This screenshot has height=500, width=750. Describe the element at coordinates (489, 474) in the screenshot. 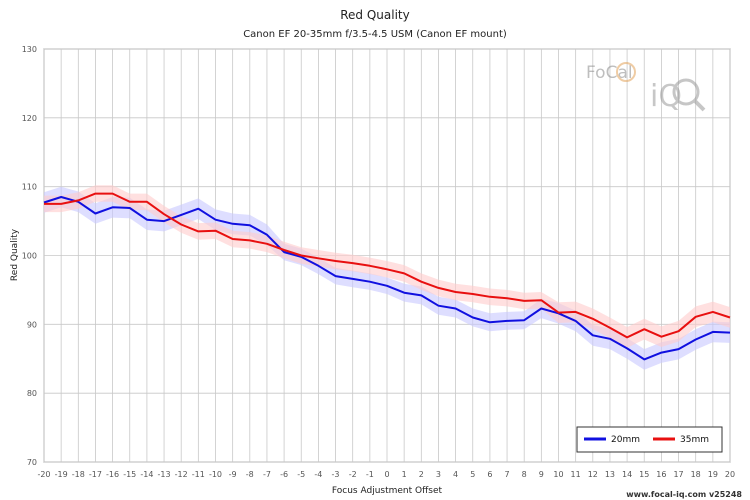

I see `x-tick-label: 6` at that location.